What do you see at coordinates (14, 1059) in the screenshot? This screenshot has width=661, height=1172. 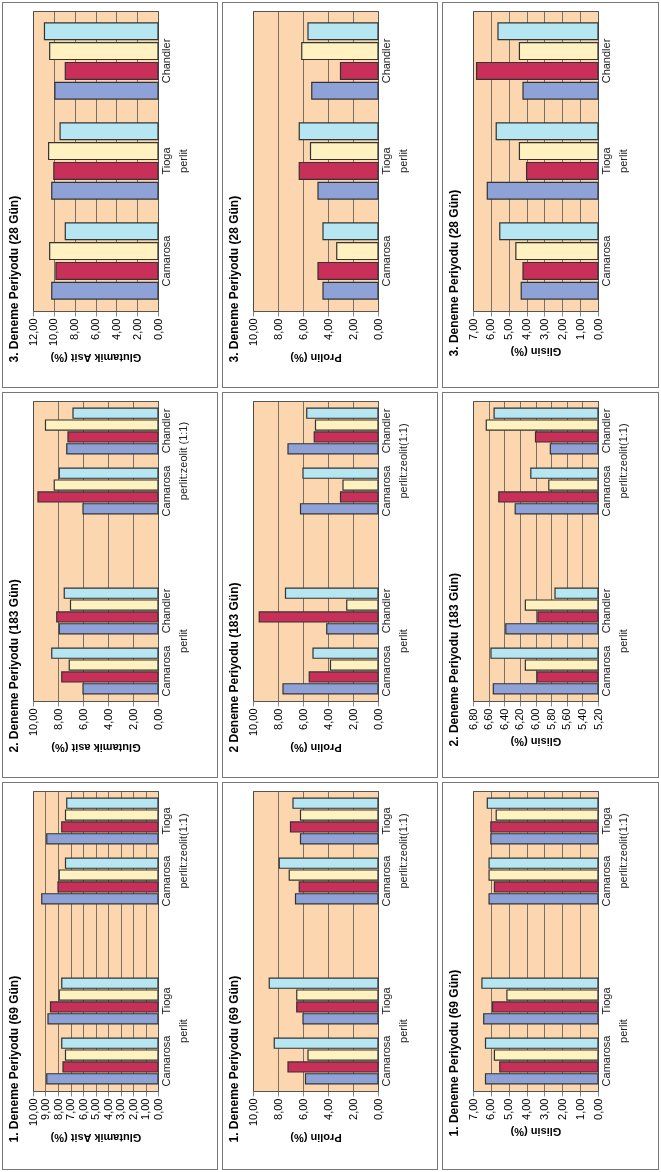 I see `text: 1. Deneme Periyodu (69 Gün)` at bounding box center [14, 1059].